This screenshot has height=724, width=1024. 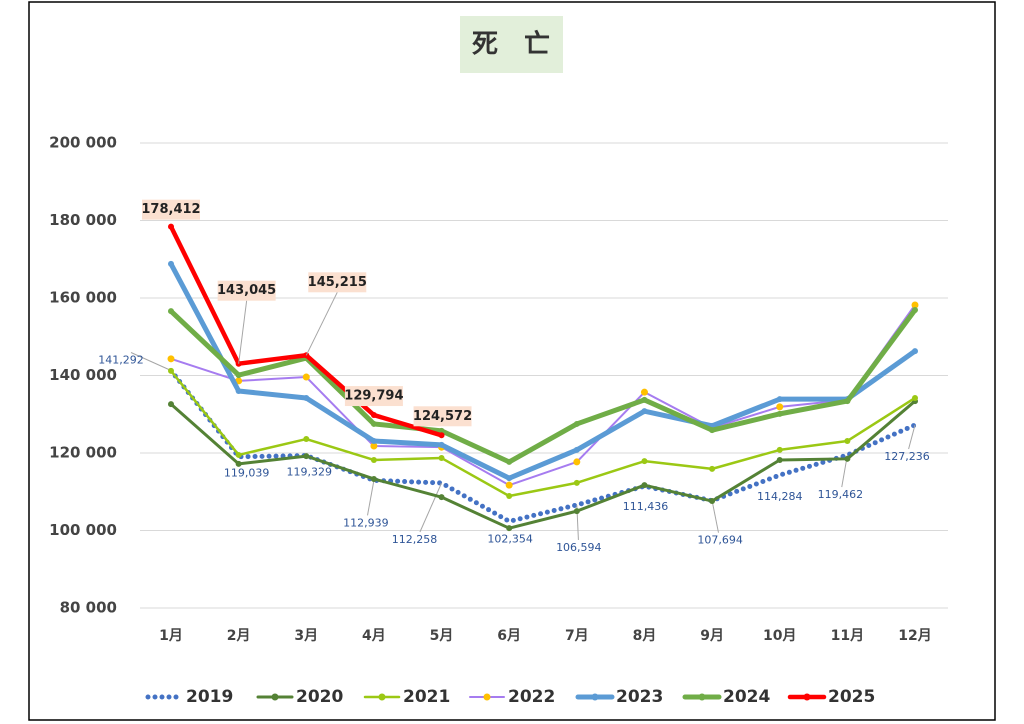 What do you see at coordinates (780, 496) in the screenshot?
I see `data-label: 114,284` at bounding box center [780, 496].